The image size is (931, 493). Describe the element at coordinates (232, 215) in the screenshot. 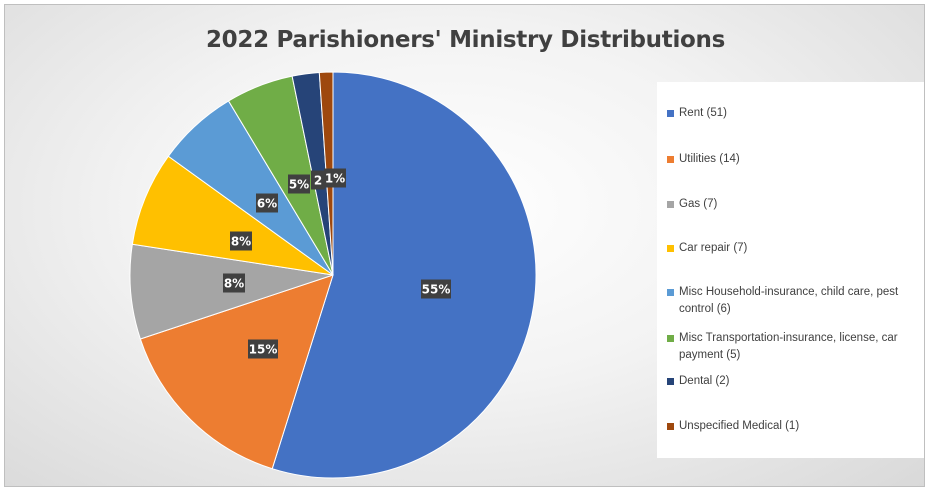

I see `pie-slice` at that location.